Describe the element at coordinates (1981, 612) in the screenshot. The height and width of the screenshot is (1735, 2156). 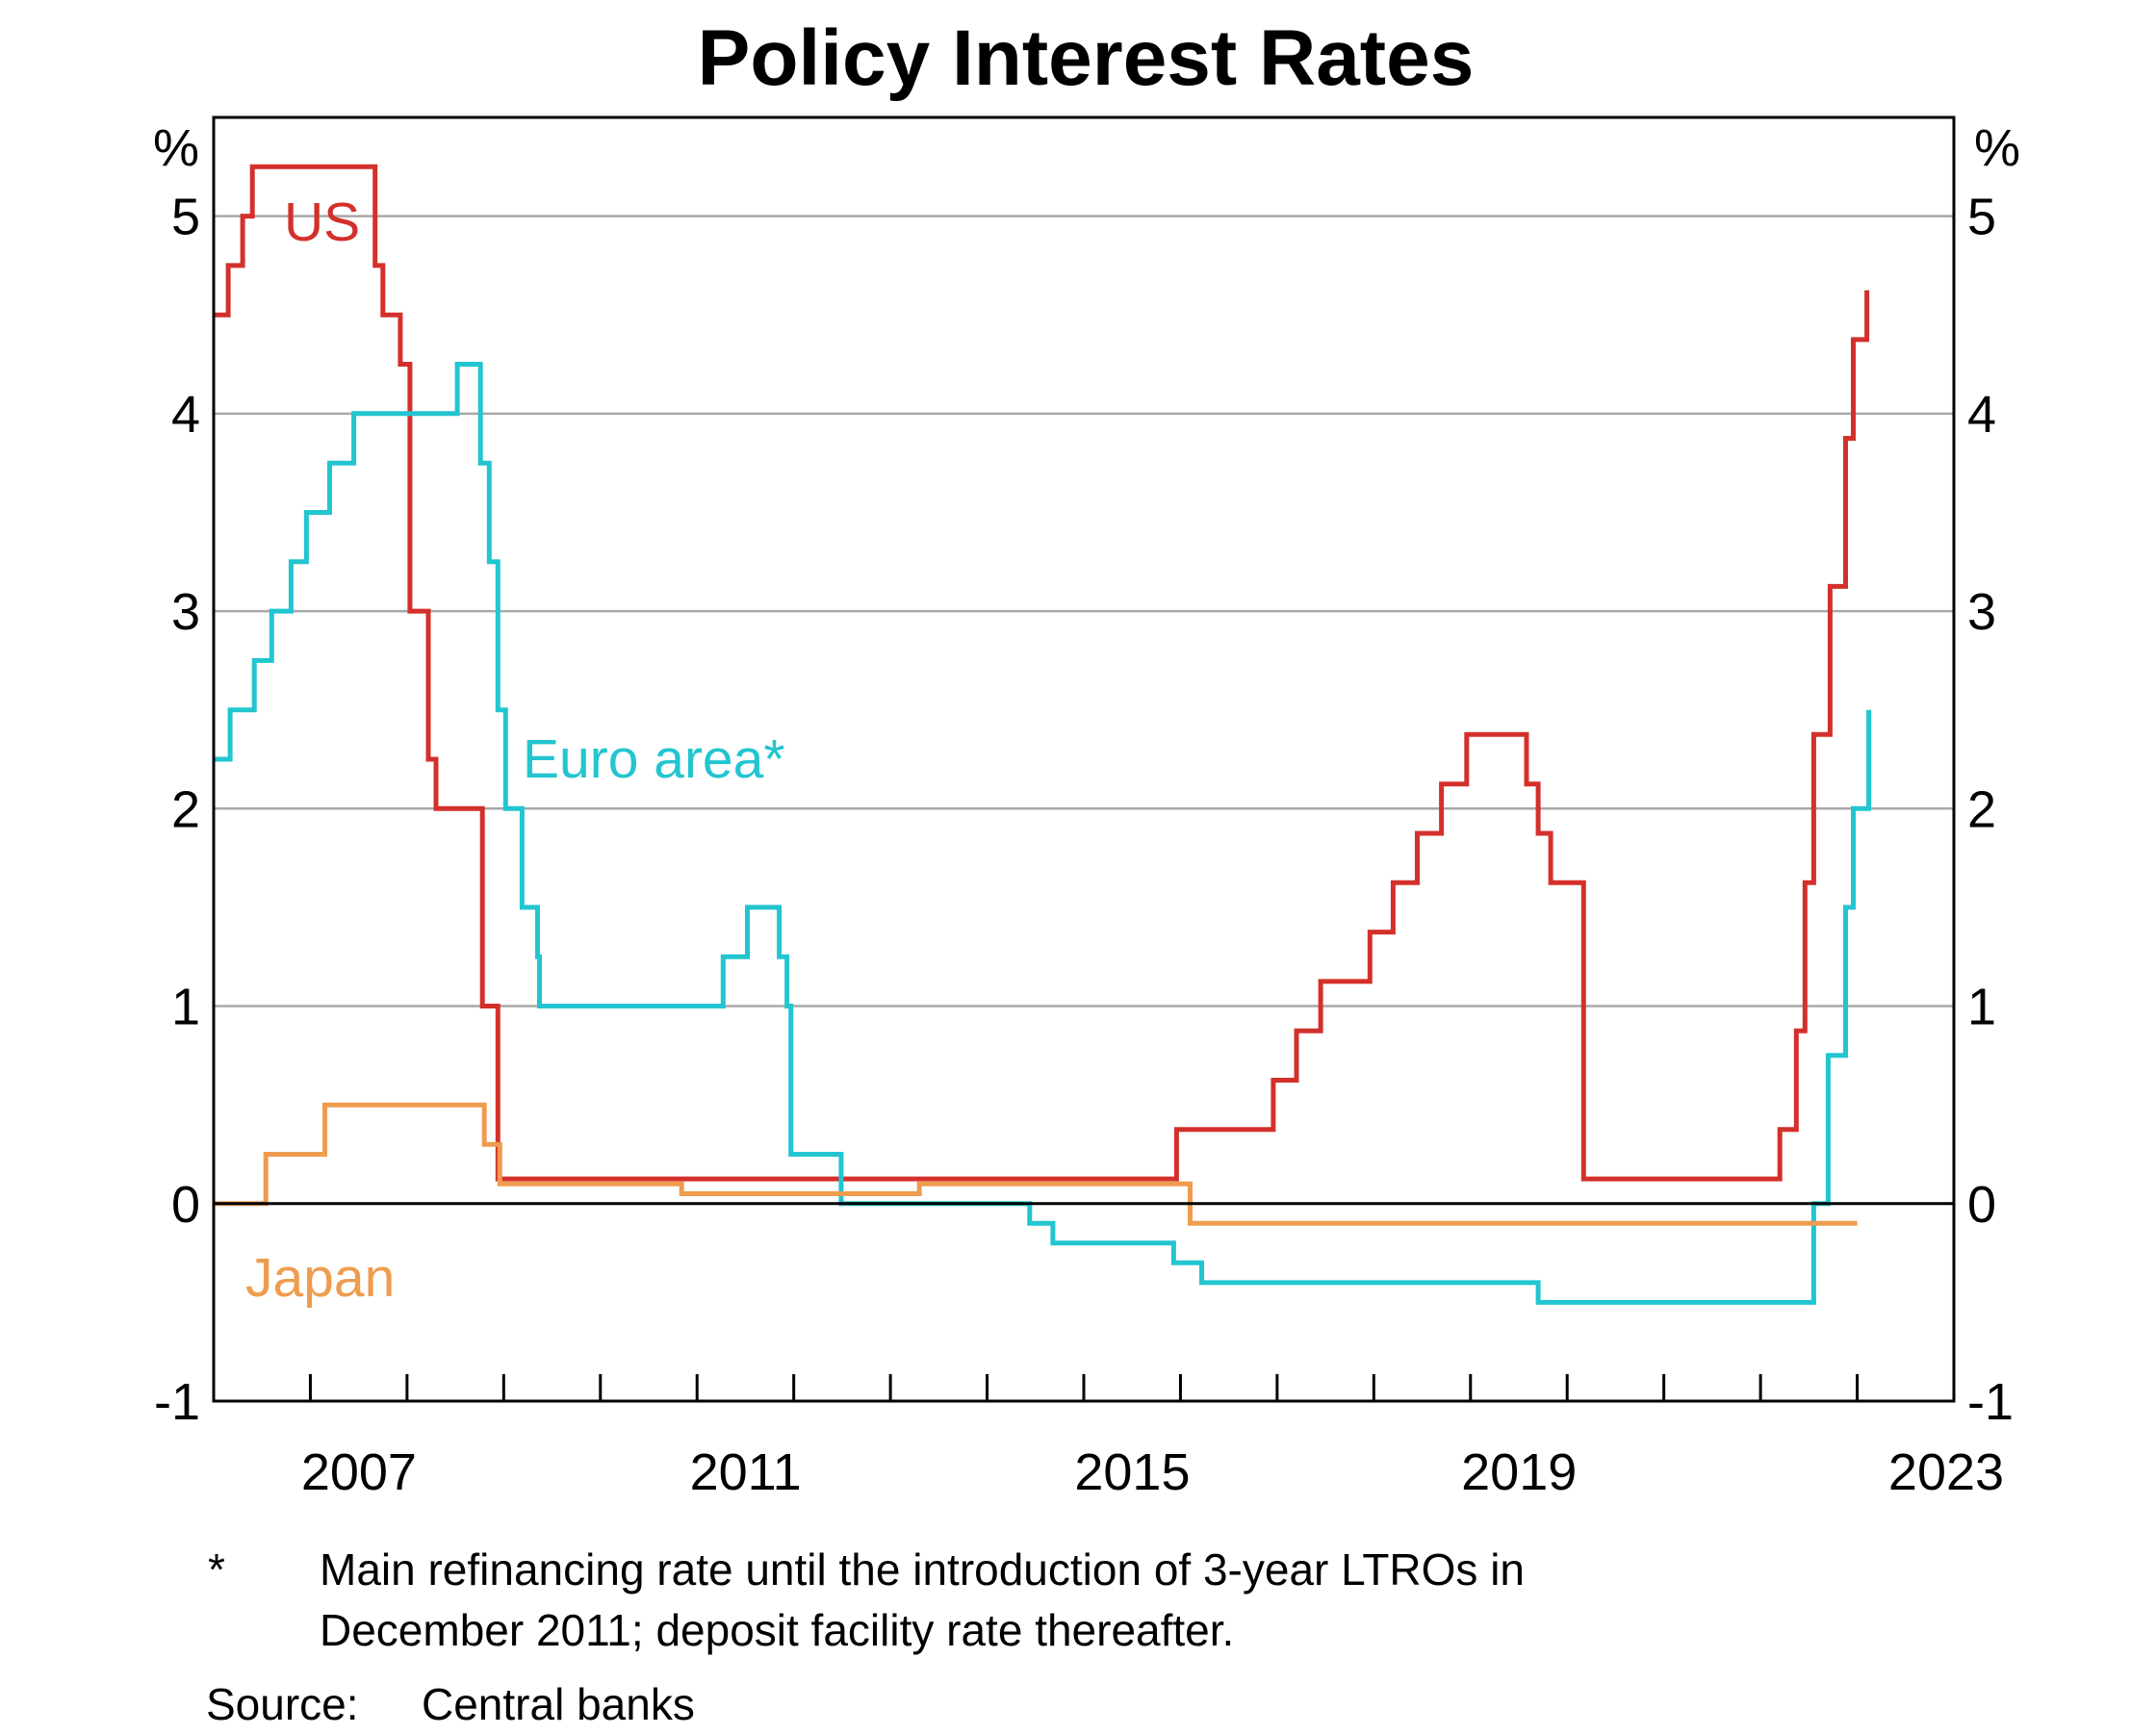
I see `y-tick-label-right: 3` at that location.